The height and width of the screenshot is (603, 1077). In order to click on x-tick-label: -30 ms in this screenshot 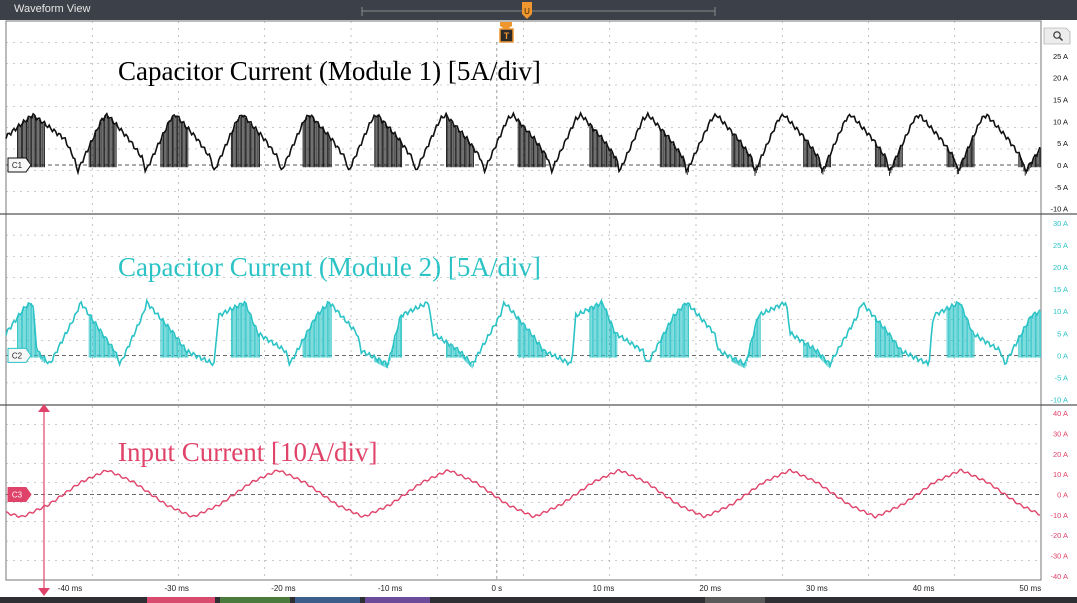, I will do `click(176, 588)`.